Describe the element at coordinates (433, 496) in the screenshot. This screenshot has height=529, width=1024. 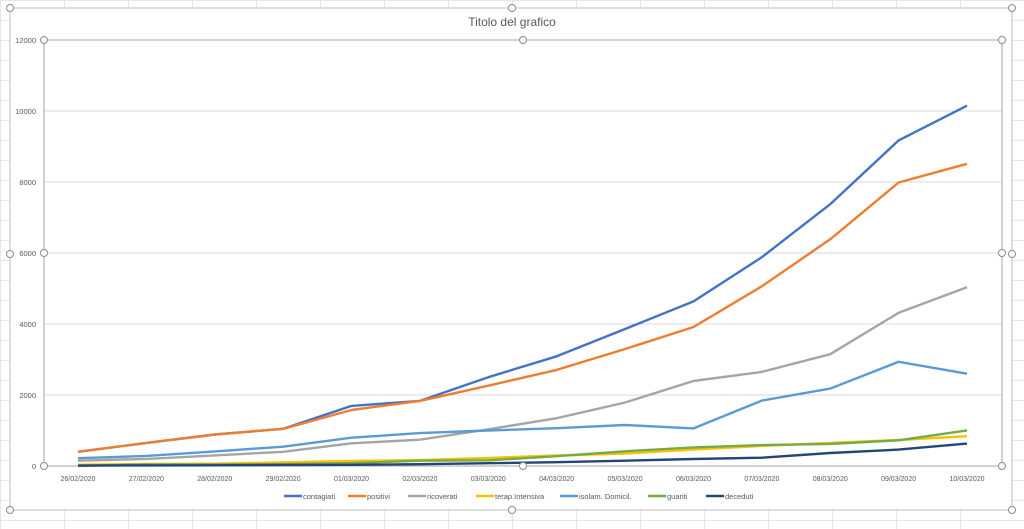
I see `legend-item: ricoverati` at that location.